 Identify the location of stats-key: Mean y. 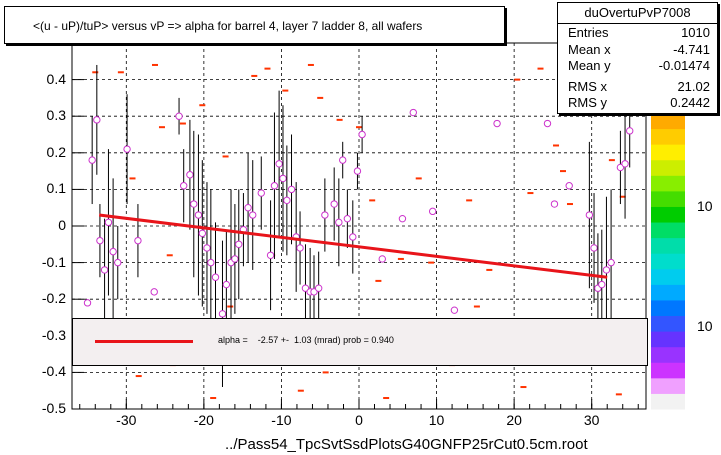
(589, 65).